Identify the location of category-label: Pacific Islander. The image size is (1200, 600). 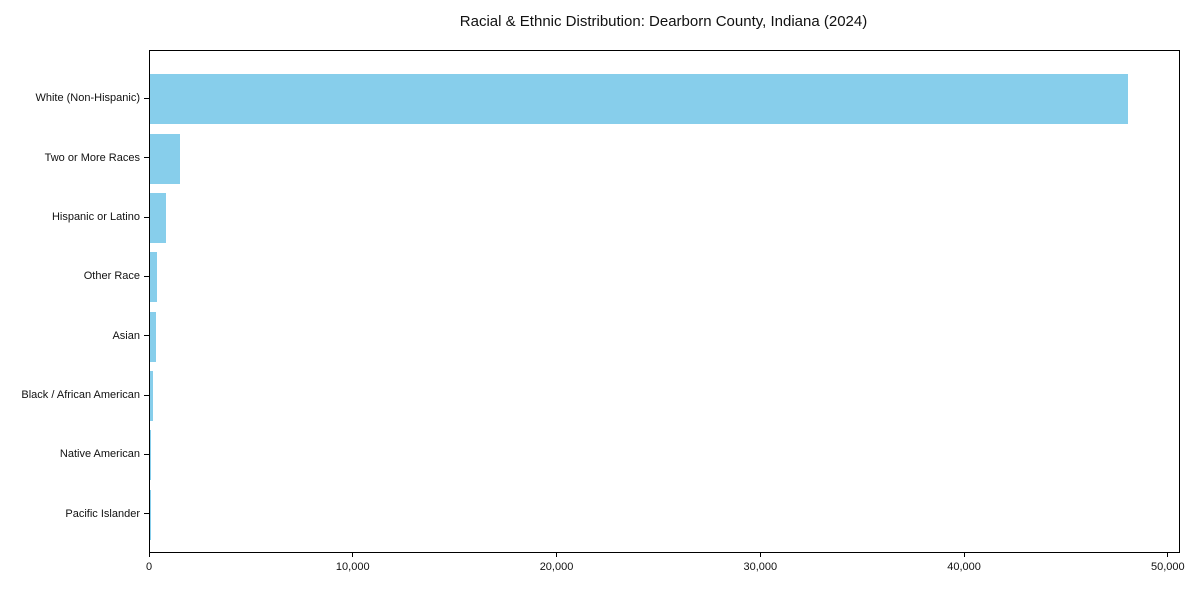
(102, 513).